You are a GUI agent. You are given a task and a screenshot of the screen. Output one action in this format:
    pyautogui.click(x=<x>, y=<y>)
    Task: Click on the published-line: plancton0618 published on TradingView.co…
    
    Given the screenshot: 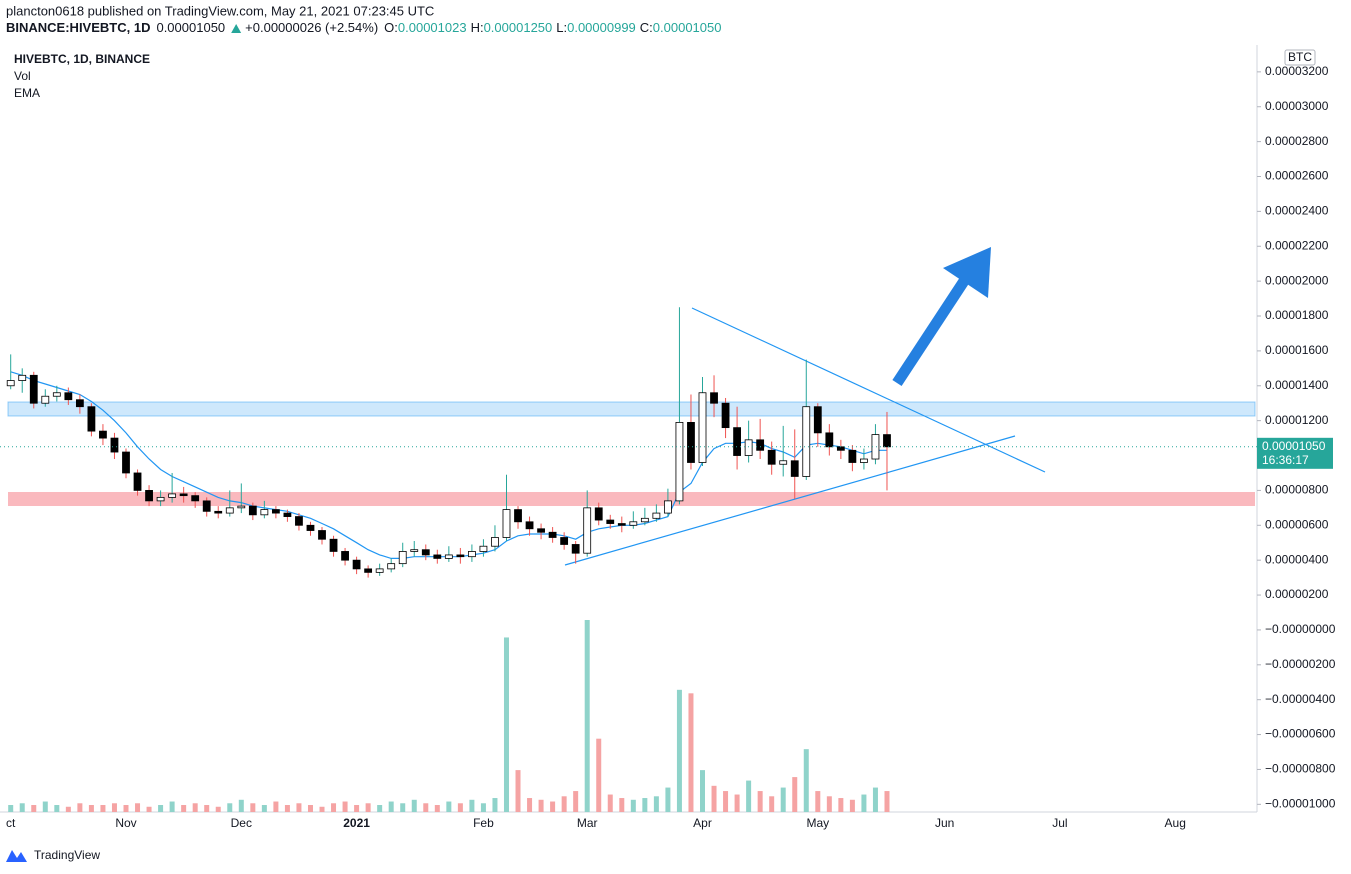 What is the action you would take?
    pyautogui.click(x=220, y=10)
    